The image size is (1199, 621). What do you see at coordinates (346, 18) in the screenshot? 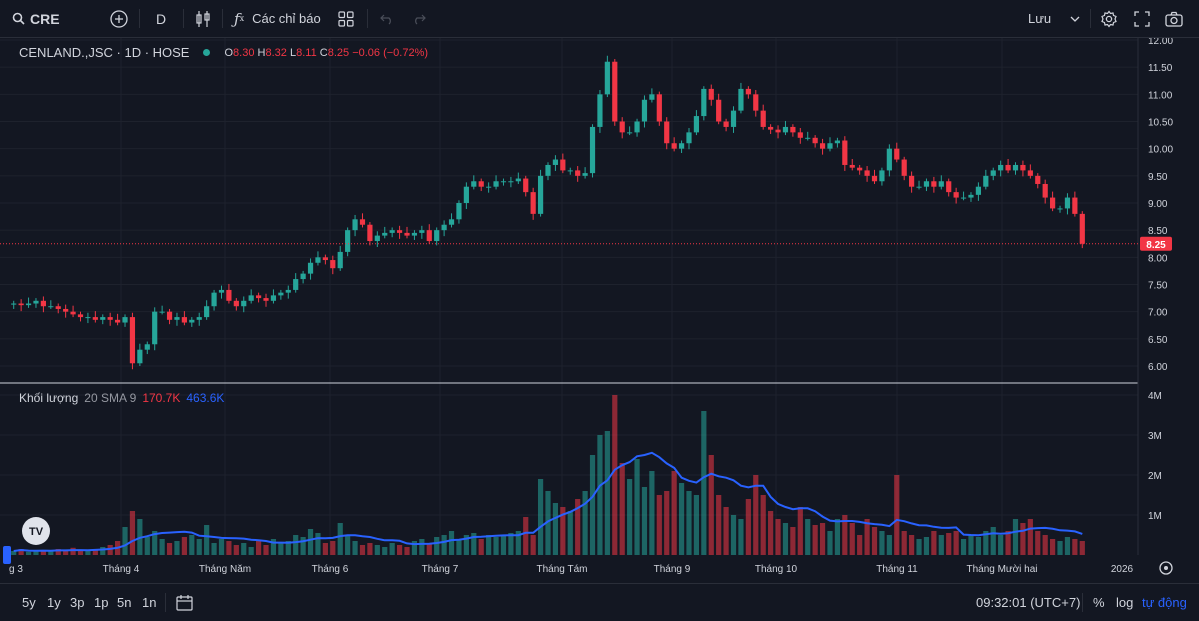
I see `layouts-button` at bounding box center [346, 18].